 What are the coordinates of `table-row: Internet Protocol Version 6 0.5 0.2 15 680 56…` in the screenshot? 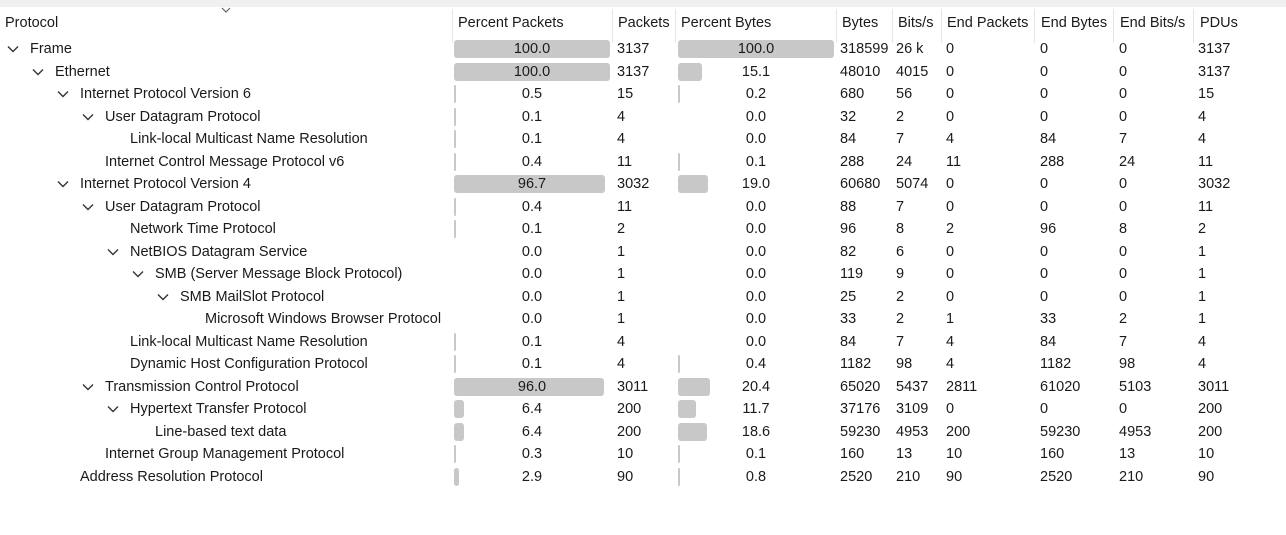 It's located at (643, 94).